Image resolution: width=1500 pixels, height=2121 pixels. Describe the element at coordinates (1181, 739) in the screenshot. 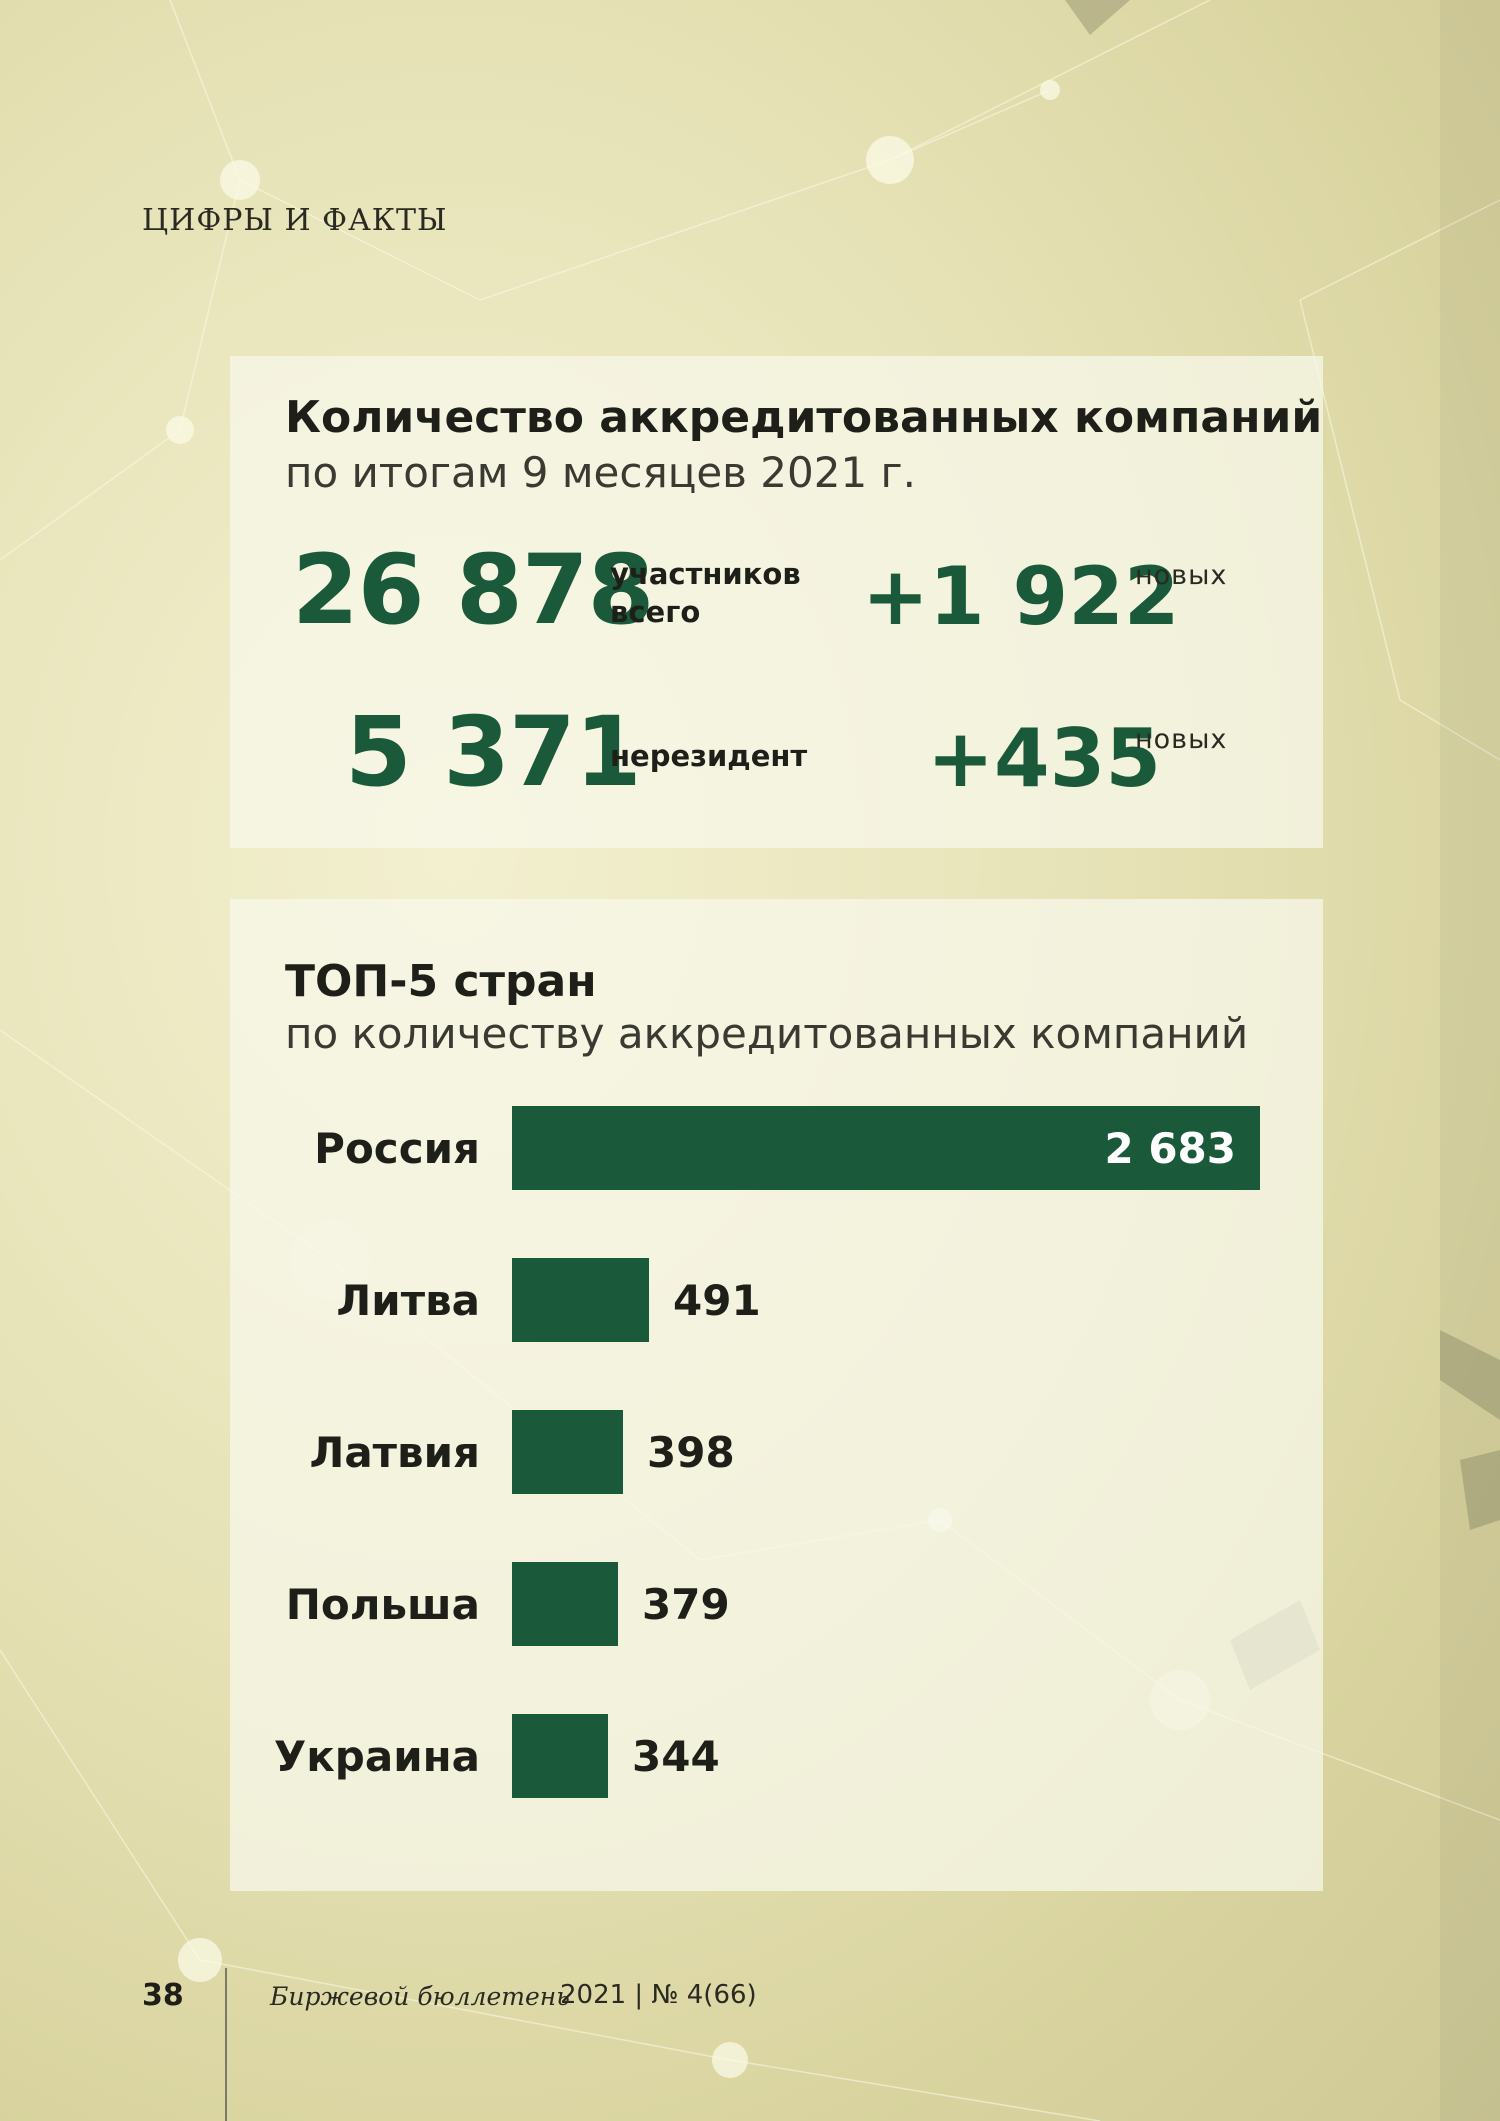

I see `nonresident-new-label: новых` at that location.